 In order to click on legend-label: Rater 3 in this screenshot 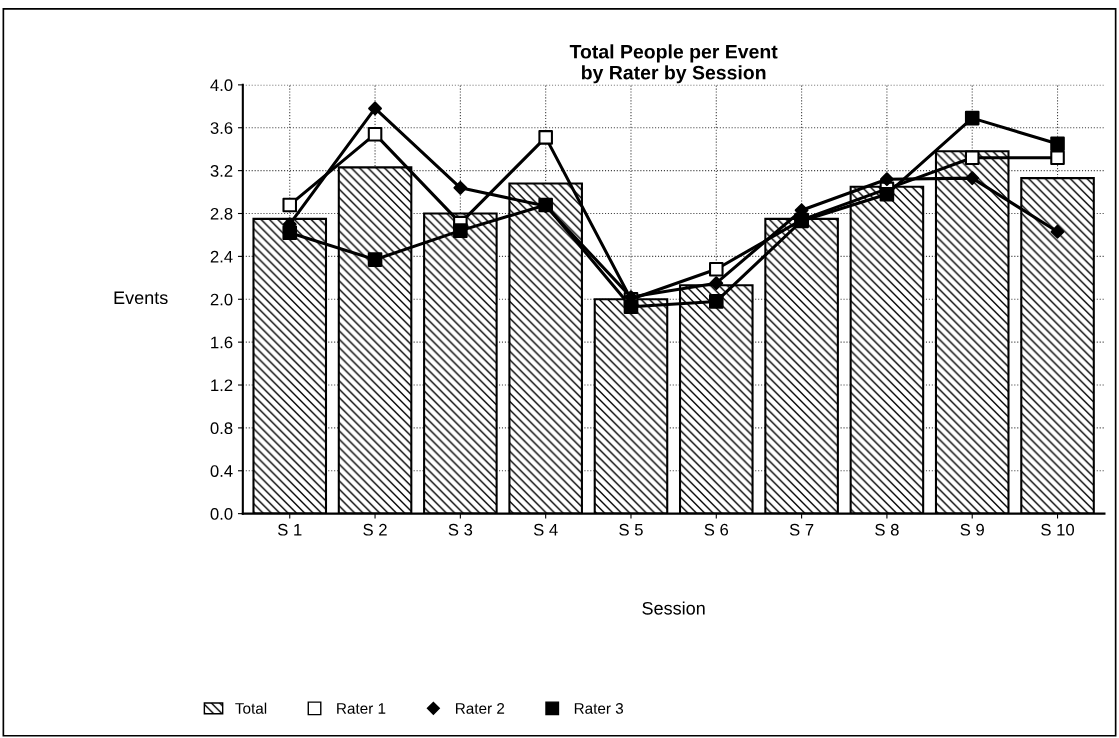, I will do `click(599, 708)`.